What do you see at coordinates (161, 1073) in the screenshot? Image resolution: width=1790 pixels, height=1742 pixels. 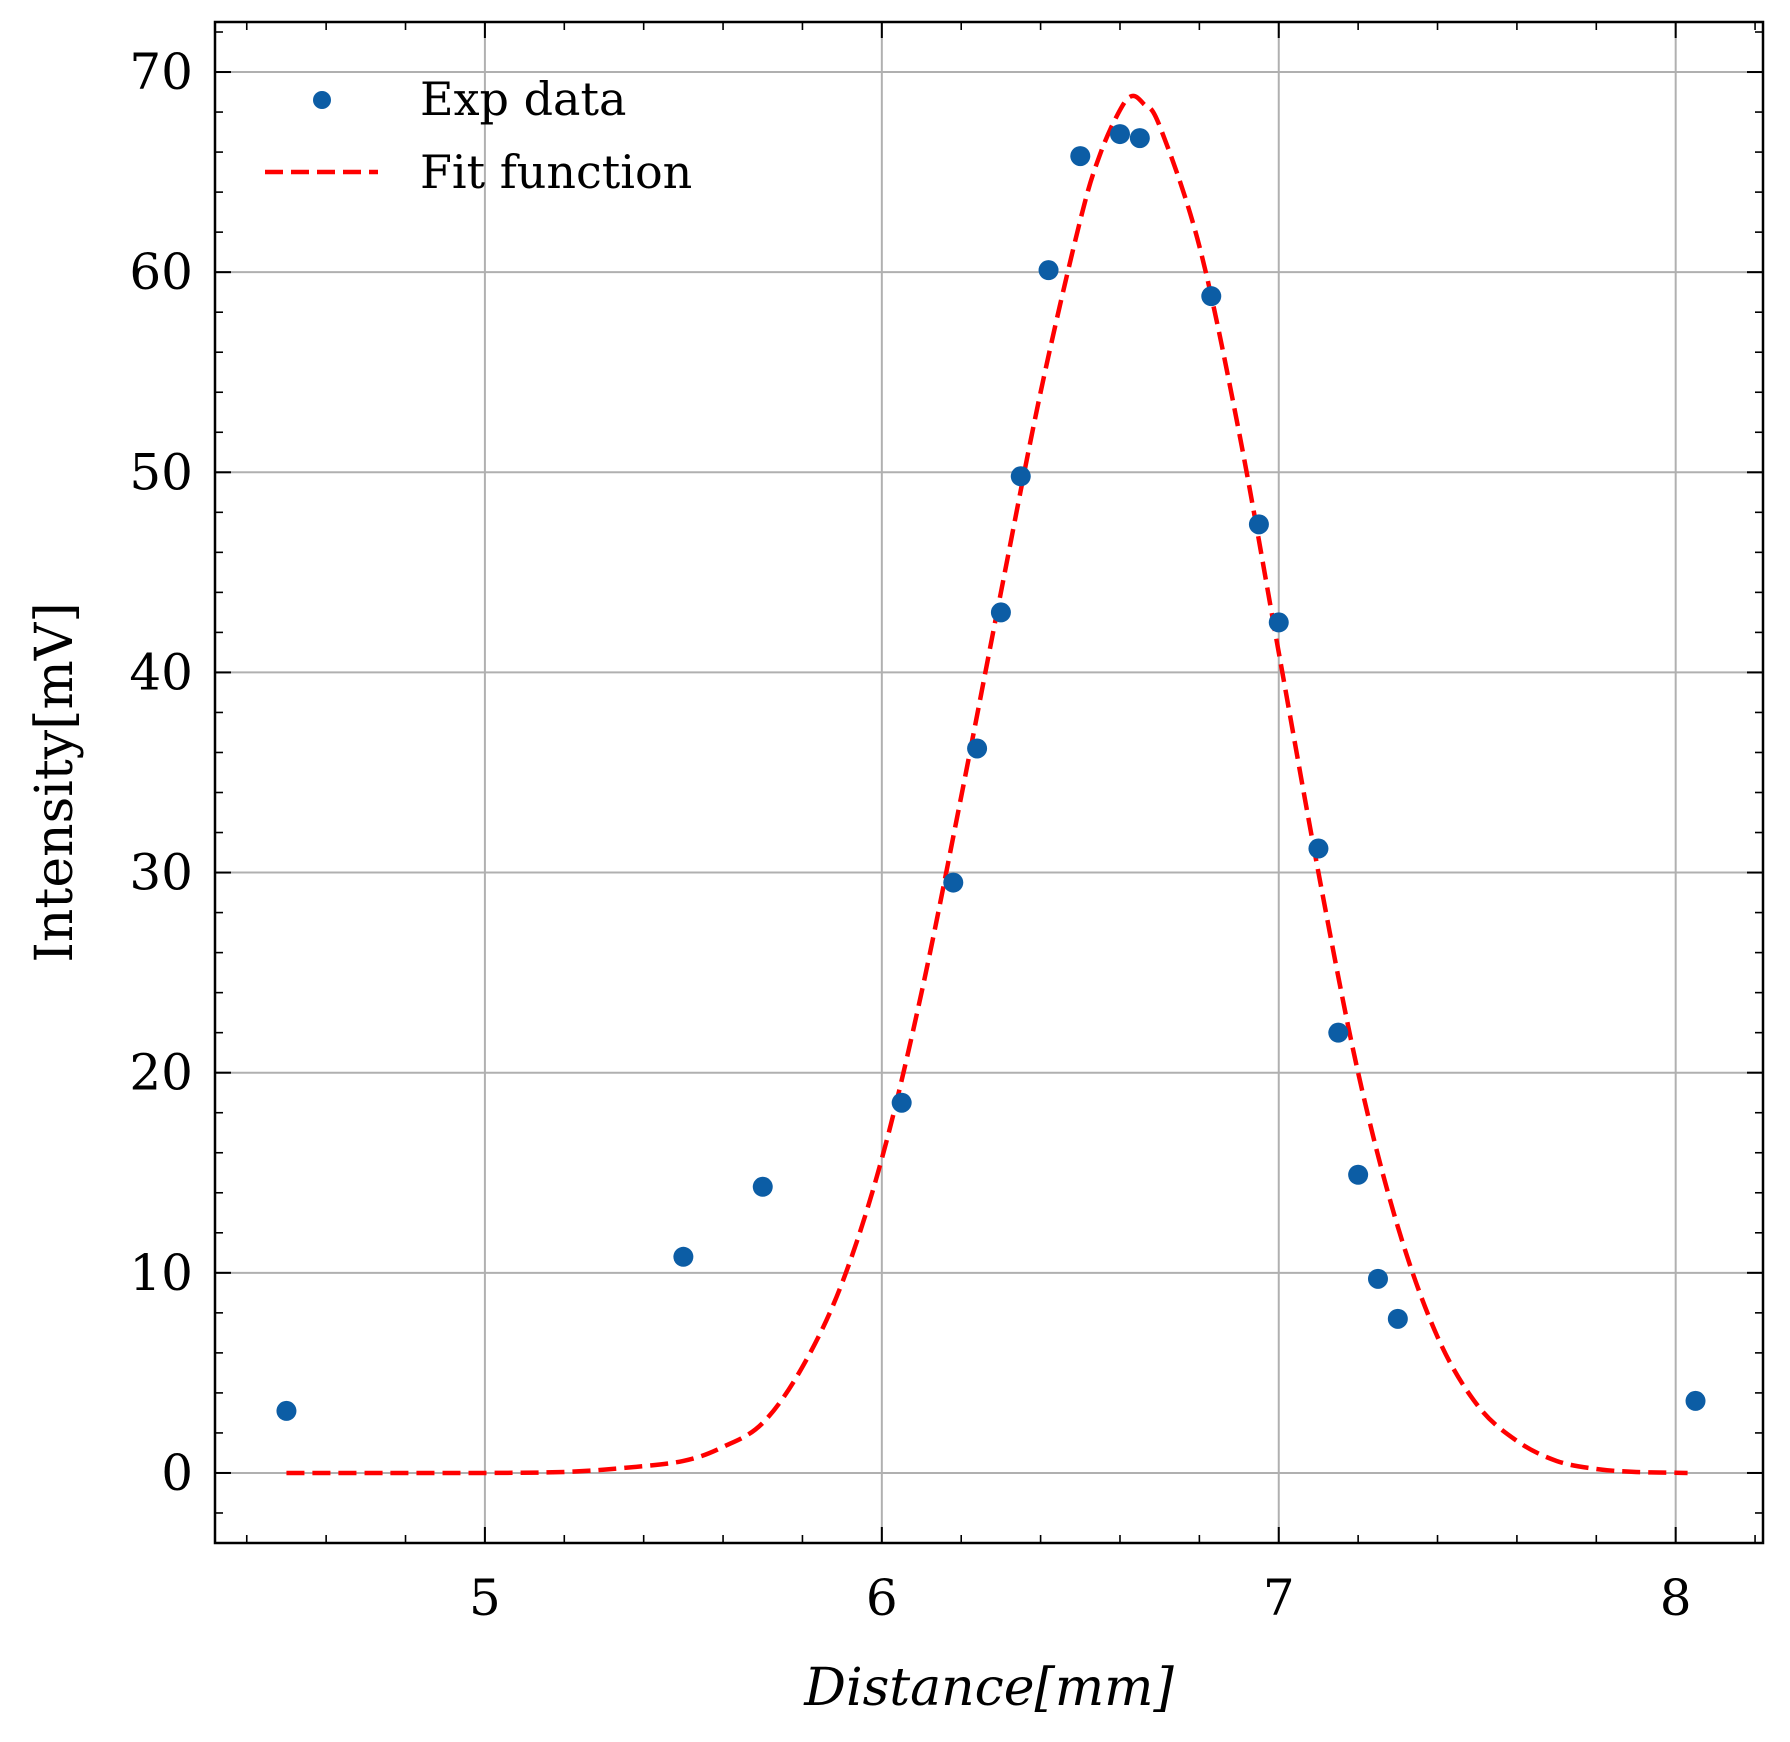 I see `y-tick-label: 20` at bounding box center [161, 1073].